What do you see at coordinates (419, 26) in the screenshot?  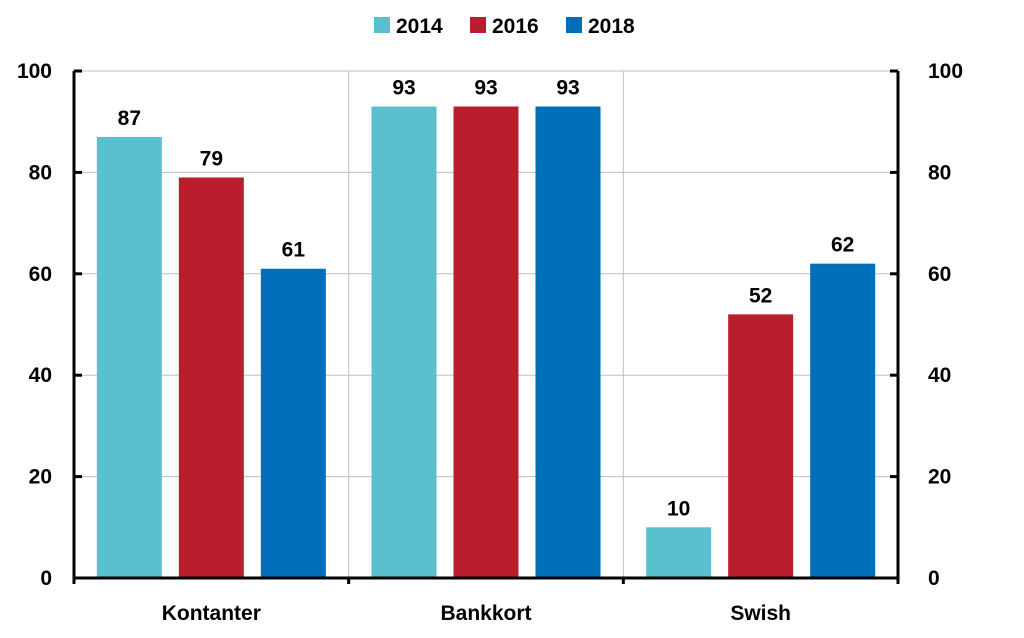 I see `legend-label-2014: 2014` at bounding box center [419, 26].